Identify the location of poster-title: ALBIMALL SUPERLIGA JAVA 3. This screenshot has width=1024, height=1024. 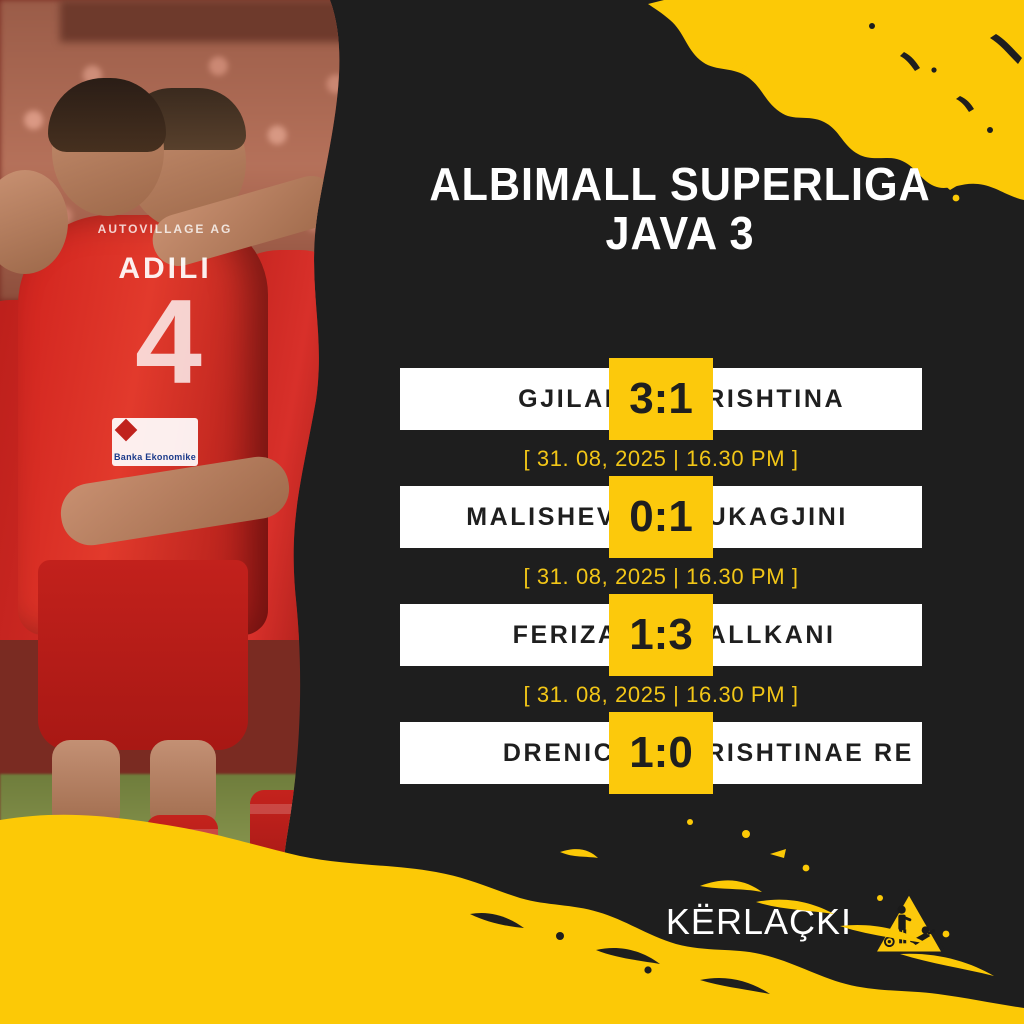
(680, 209).